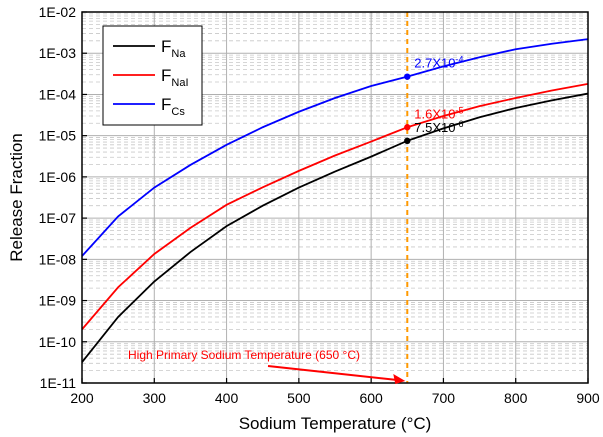  I want to click on annotation-layer: High Primary Sodium Temperature (650 °C), so click(267, 366).